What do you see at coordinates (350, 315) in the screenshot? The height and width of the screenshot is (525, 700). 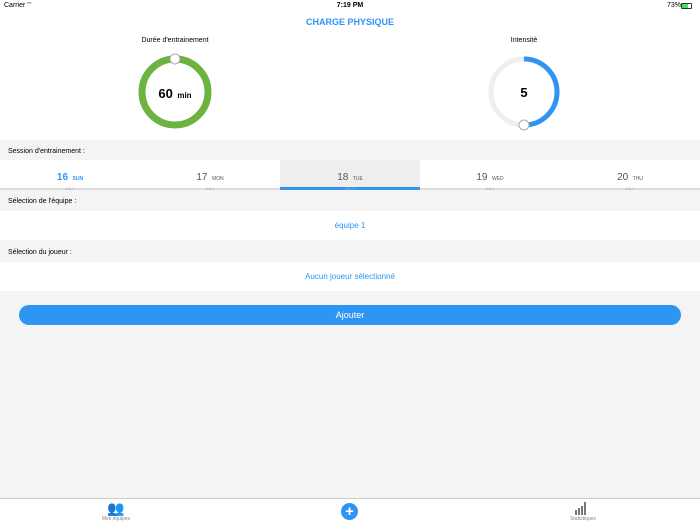 I see `add-button: Ajouter` at bounding box center [350, 315].